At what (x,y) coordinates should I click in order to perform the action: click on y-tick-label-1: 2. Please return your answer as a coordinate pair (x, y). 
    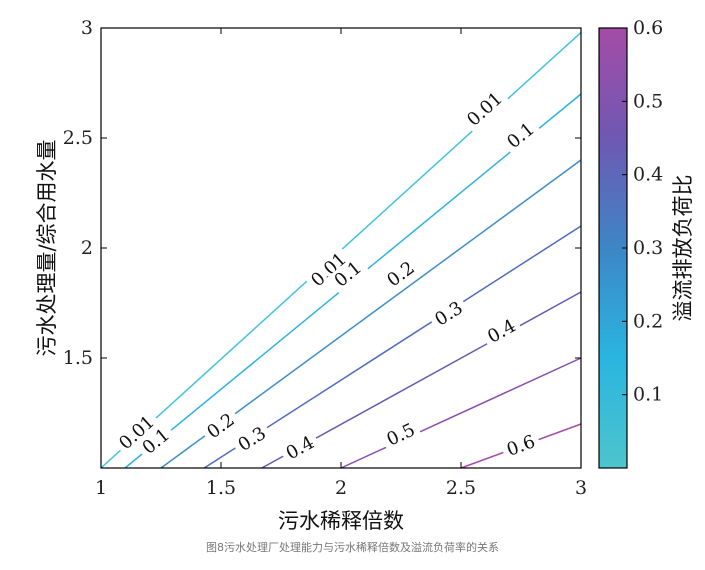
    Looking at the image, I should click on (87, 248).